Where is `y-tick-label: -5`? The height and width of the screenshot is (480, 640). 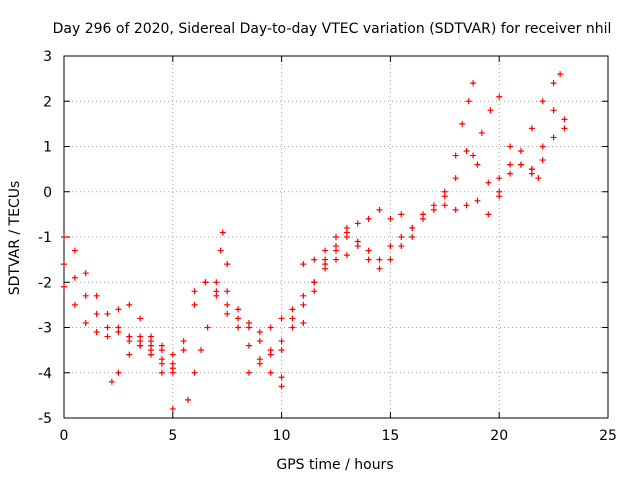 y-tick-label: -5 is located at coordinates (45, 419).